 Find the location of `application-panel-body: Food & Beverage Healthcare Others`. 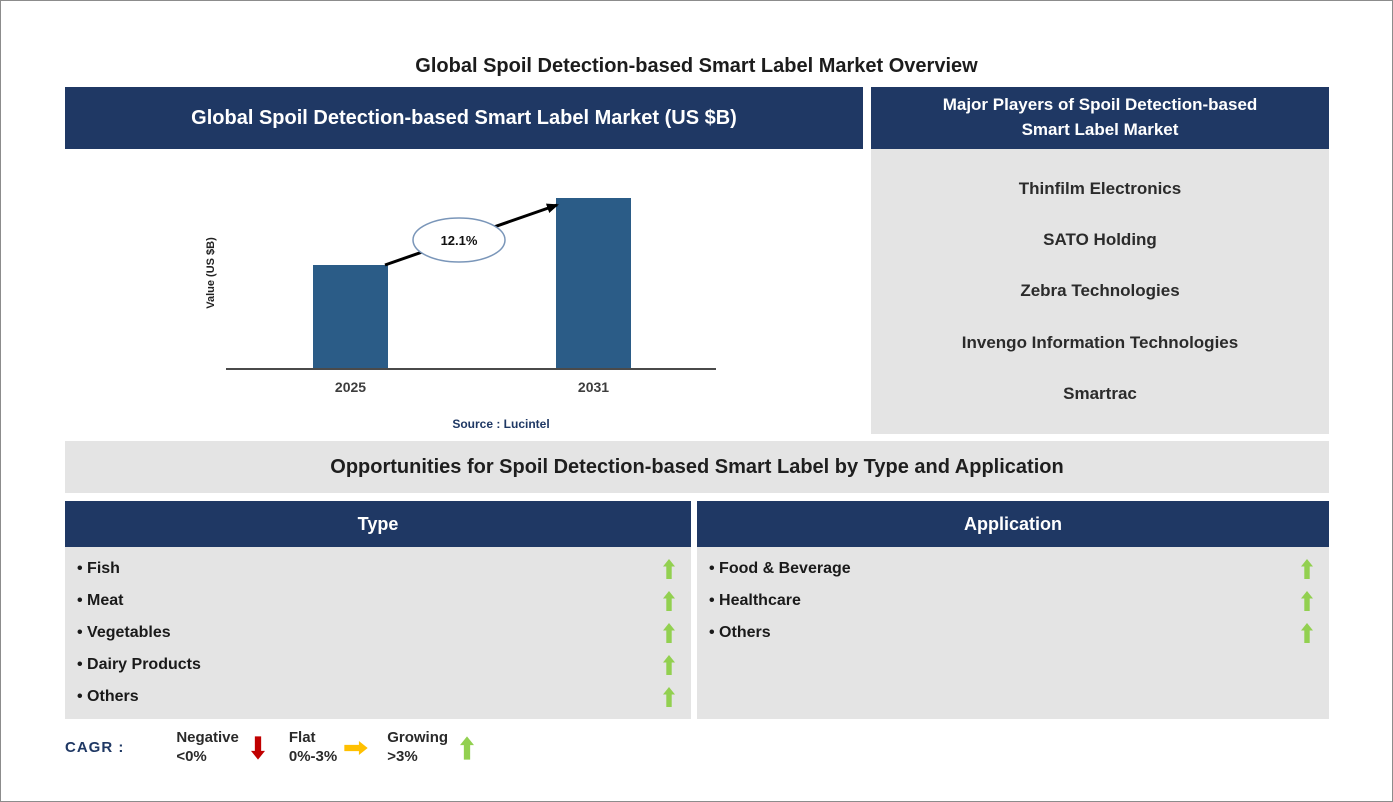

application-panel-body: Food & Beverage Healthcare Others is located at coordinates (1013, 633).